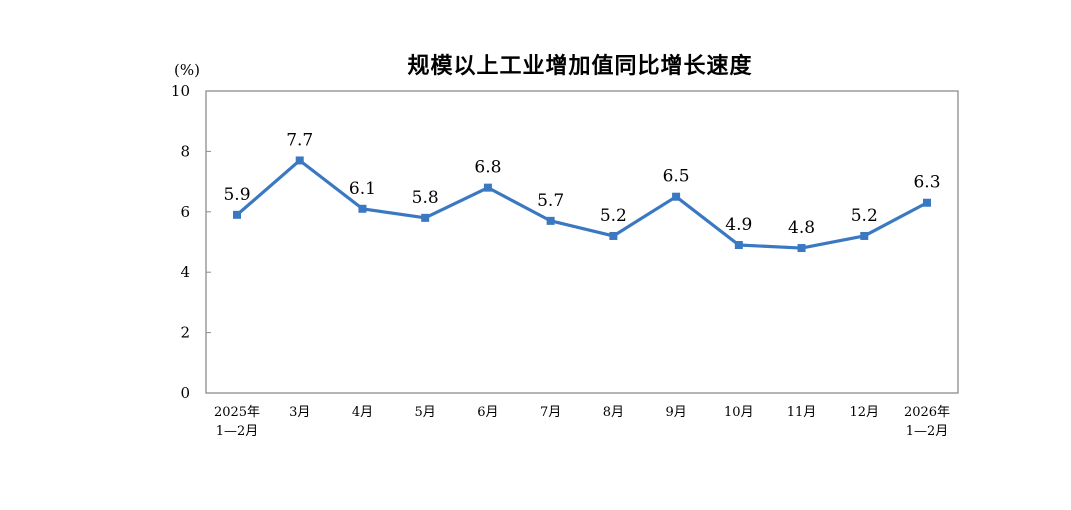 The height and width of the screenshot is (510, 1071). I want to click on x-tick-label: 3月, so click(299, 412).